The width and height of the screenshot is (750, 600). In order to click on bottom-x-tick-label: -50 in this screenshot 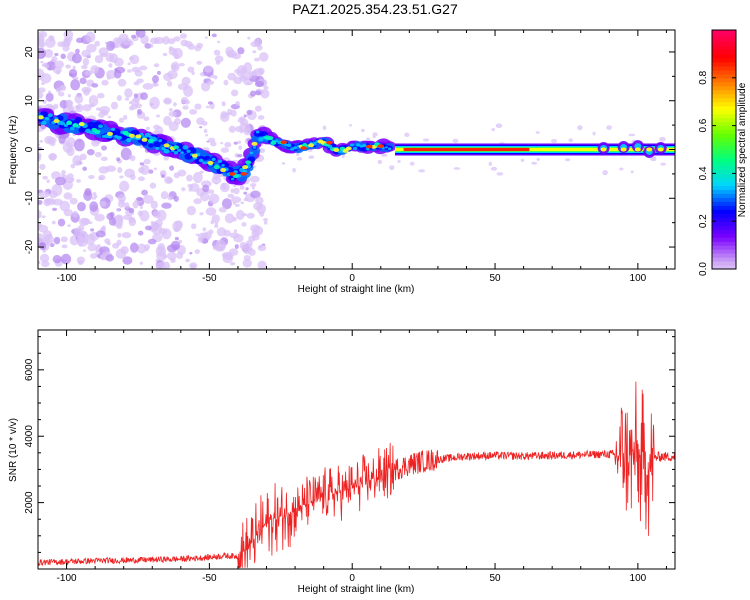, I will do `click(209, 578)`.